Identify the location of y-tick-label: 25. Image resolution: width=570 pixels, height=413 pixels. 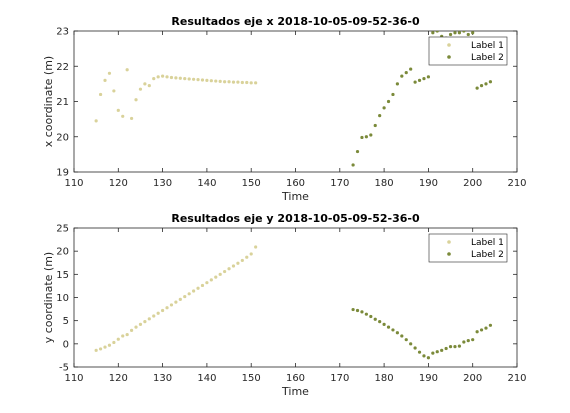
(62, 229).